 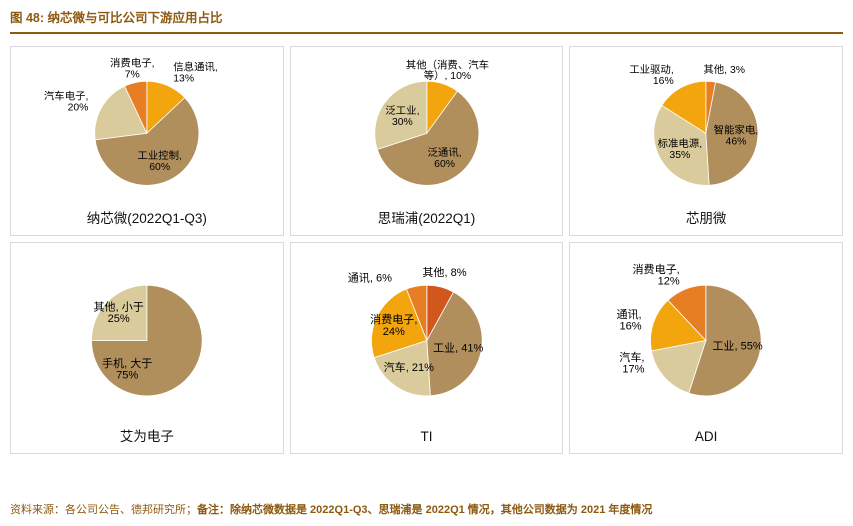 What do you see at coordinates (444, 272) in the screenshot?
I see `slice-label: 其他, 8%` at bounding box center [444, 272].